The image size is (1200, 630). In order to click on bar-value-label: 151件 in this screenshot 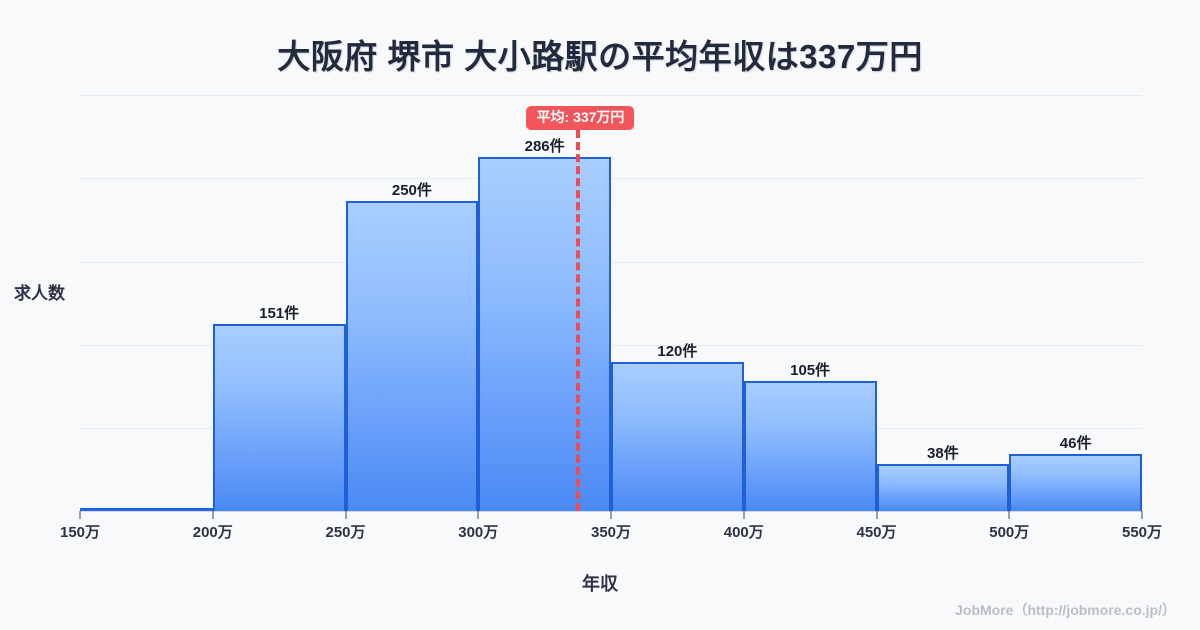, I will do `click(279, 314)`.